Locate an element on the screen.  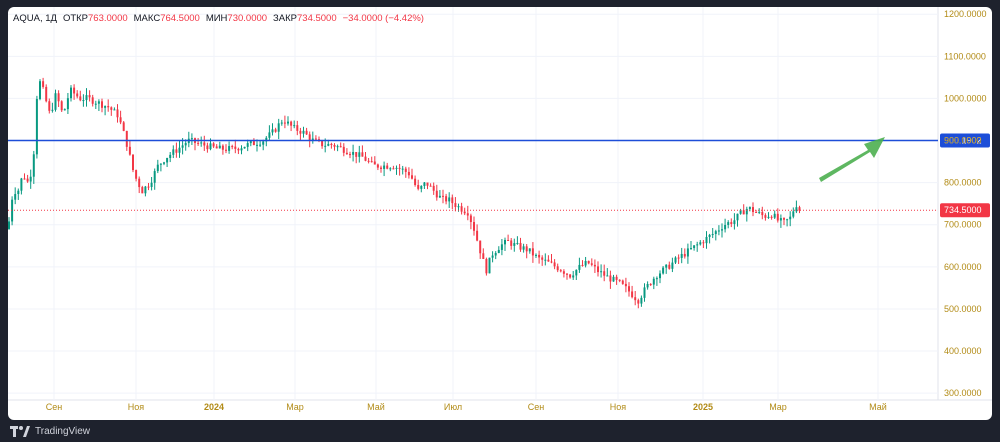
y-tick-label: 800.0000 is located at coordinates (963, 183).